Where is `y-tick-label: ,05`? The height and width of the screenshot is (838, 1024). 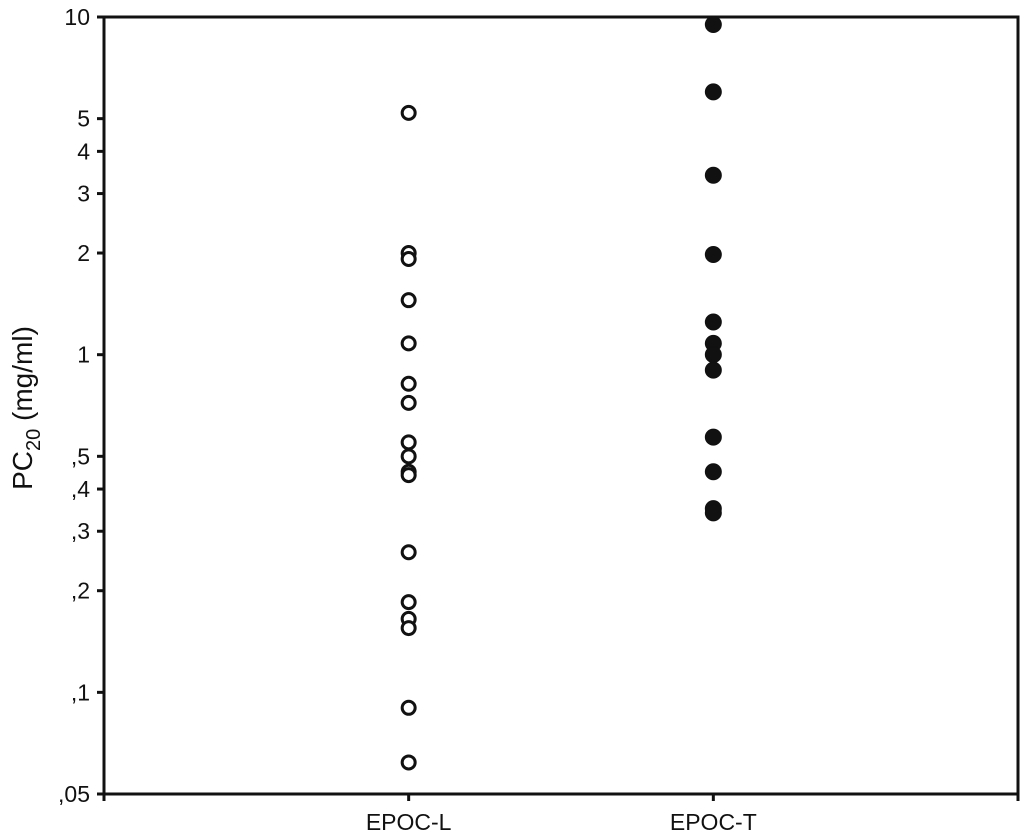
y-tick-label: ,05 is located at coordinates (74, 794).